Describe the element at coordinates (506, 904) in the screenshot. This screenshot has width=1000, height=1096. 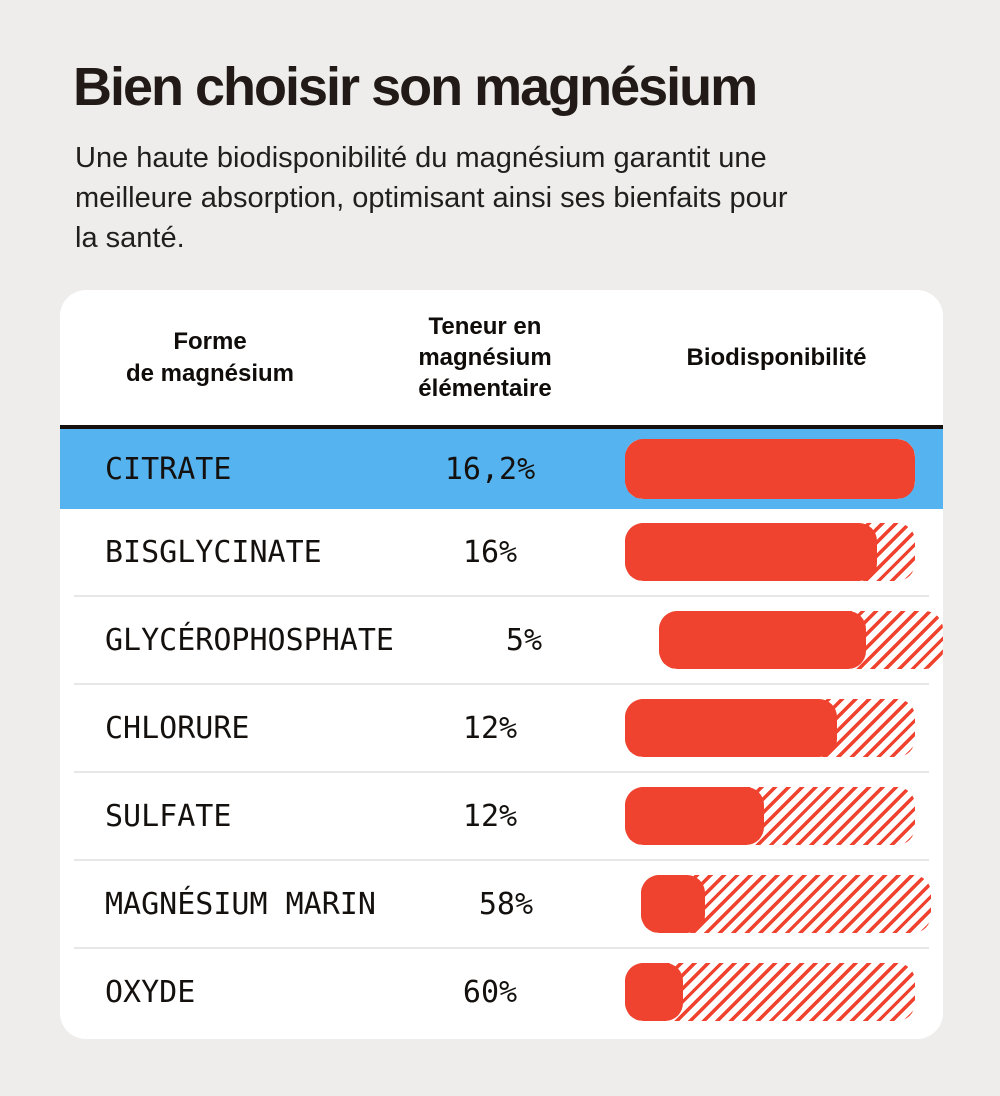
I see `row-teneur-value: 58%` at that location.